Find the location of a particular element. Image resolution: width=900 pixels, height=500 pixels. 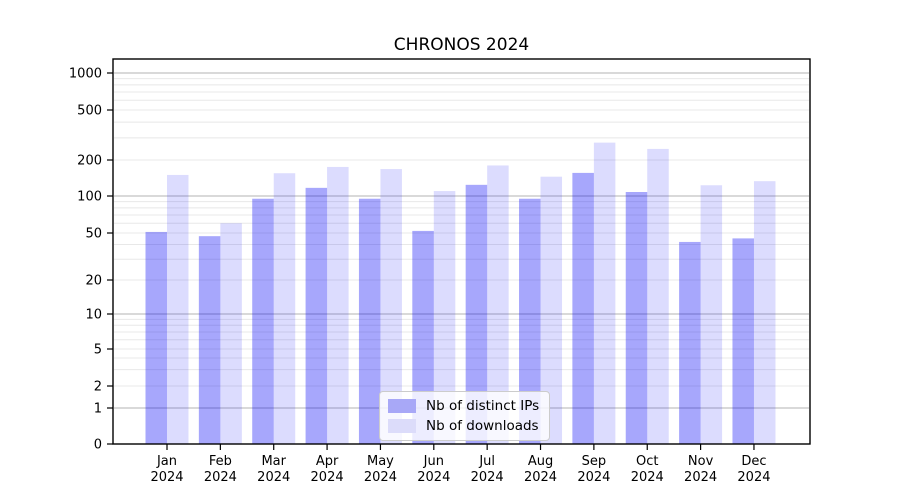

y-tick-label: 10 is located at coordinates (93, 315).